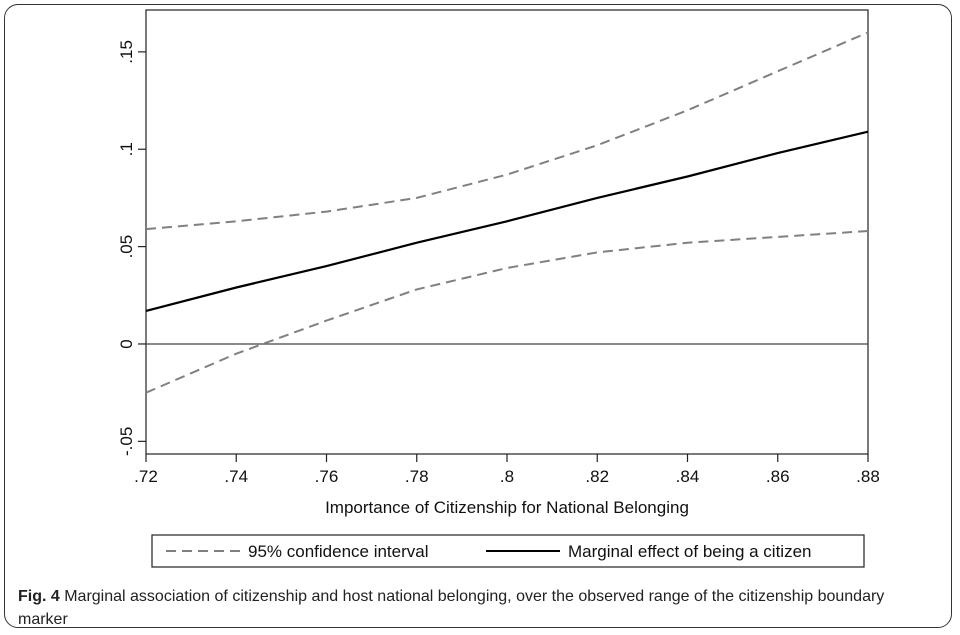  I want to click on x-tick-label: .84, so click(688, 476).